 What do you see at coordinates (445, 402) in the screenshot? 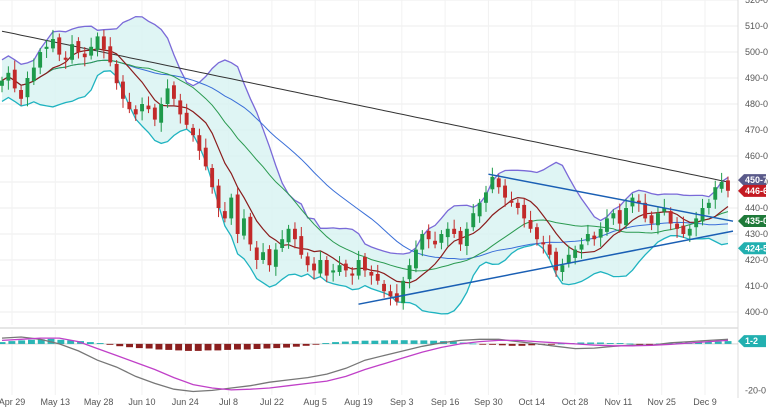
I see `x-tick-label: Sep 16` at bounding box center [445, 402].